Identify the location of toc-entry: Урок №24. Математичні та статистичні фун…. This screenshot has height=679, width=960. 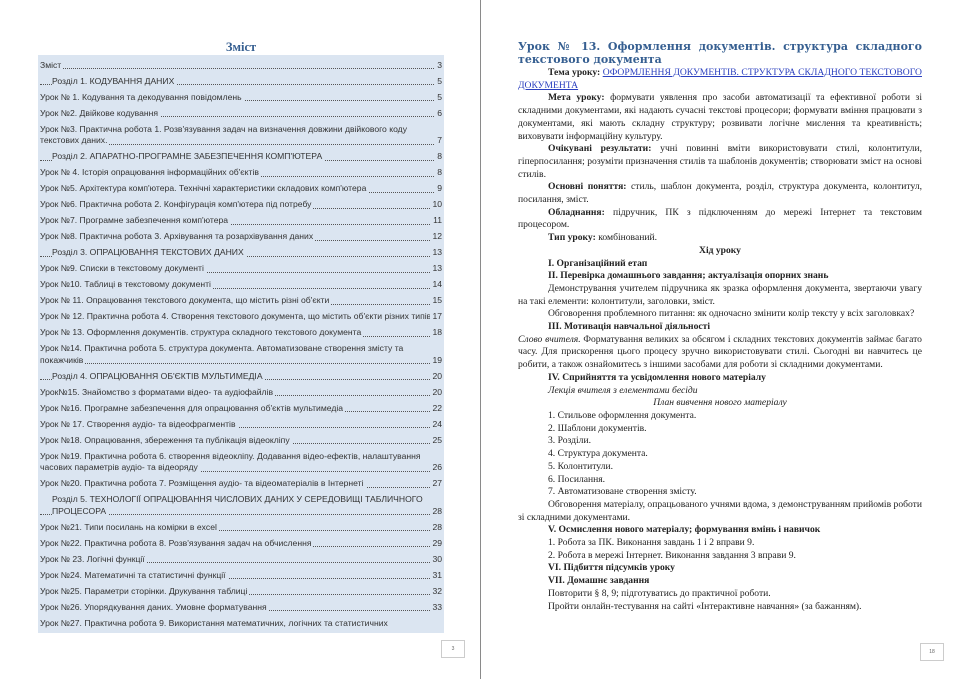
(241, 573).